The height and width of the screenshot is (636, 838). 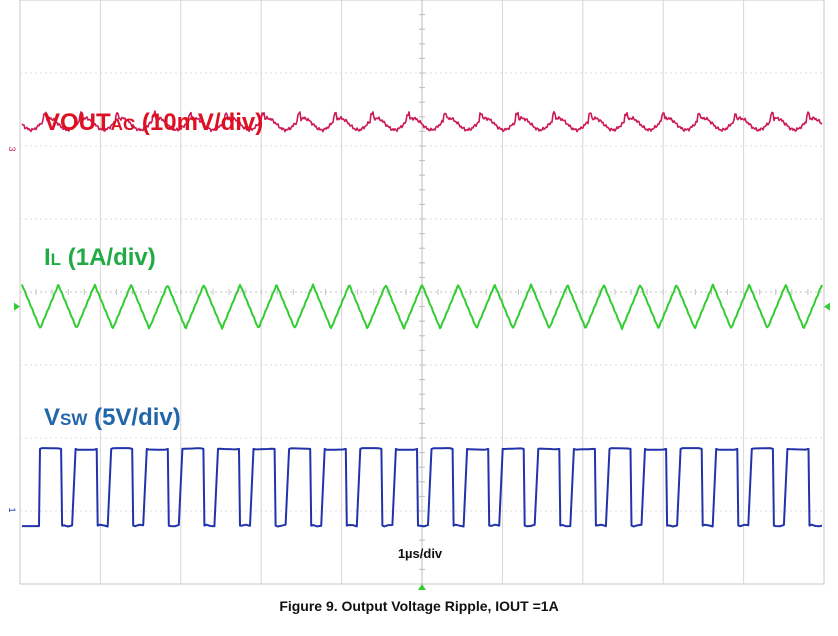 What do you see at coordinates (12, 148) in the screenshot?
I see `channel-3-marker-label: 3` at bounding box center [12, 148].